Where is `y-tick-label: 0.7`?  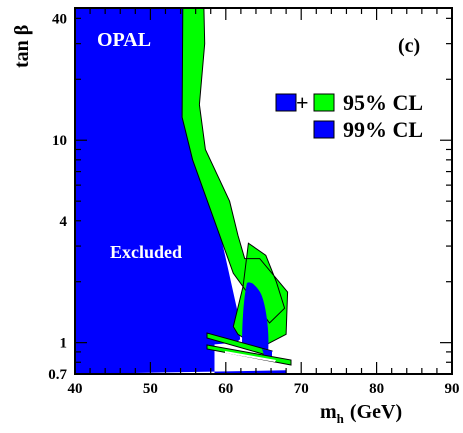 y-tick-label: 0.7 is located at coordinates (57, 375).